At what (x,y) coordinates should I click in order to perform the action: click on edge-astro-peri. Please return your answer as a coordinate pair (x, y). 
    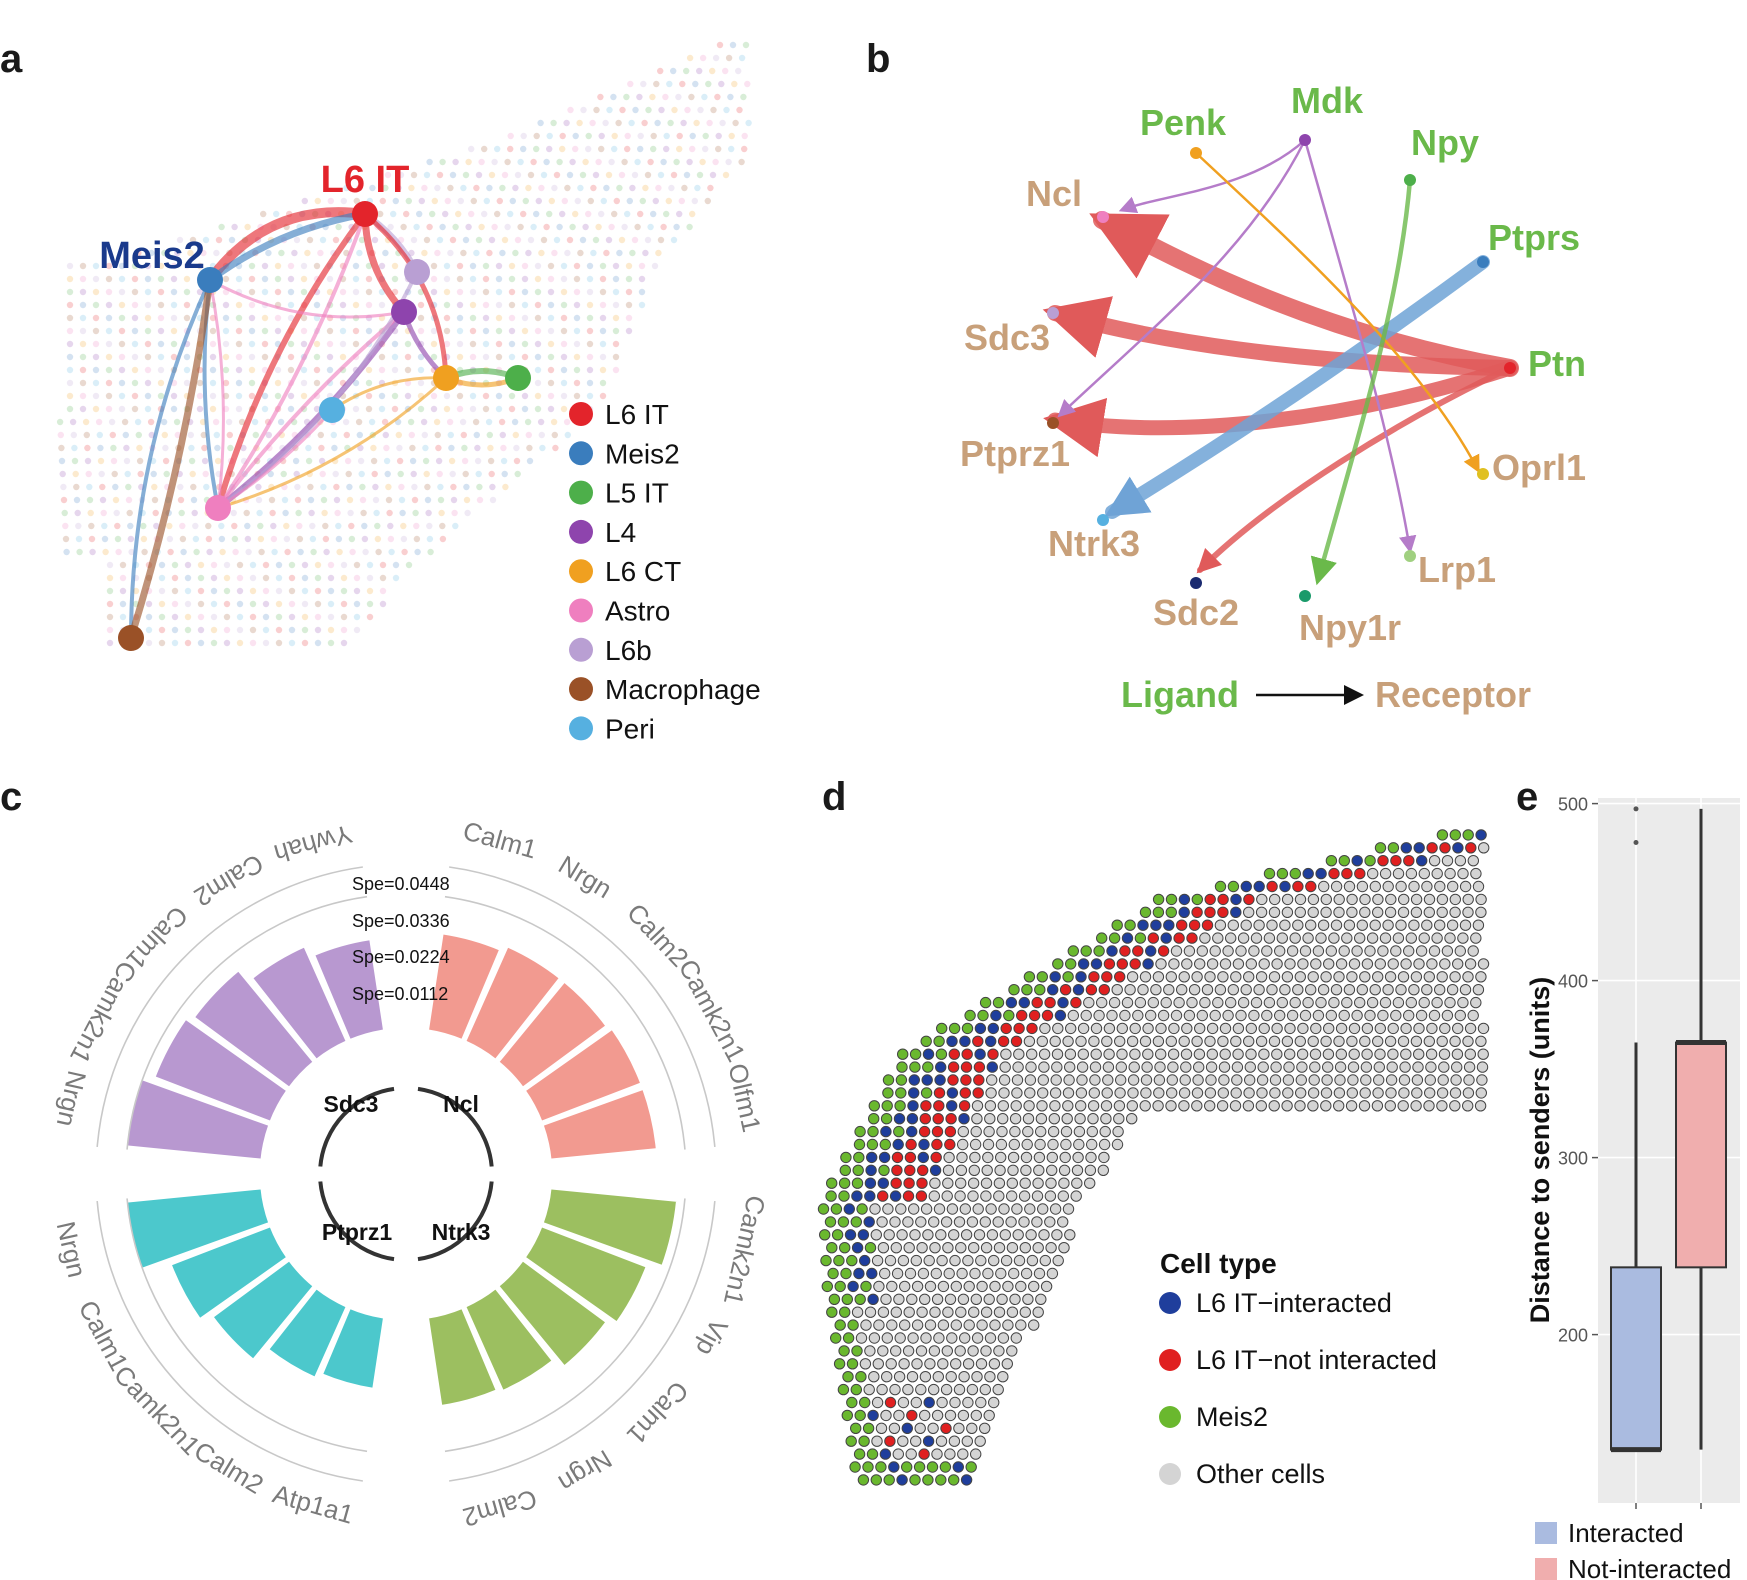
    Looking at the image, I should click on (275, 459).